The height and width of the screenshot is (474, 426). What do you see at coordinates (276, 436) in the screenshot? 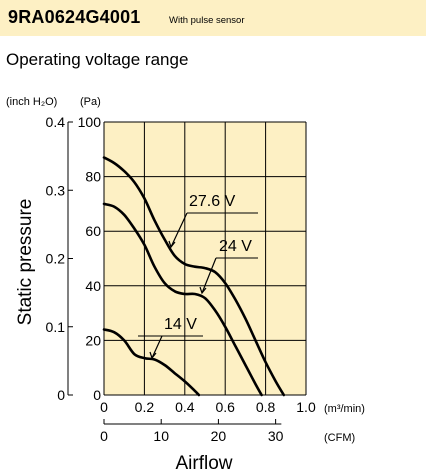
I see `x-tick-label-cfm: 30` at bounding box center [276, 436].